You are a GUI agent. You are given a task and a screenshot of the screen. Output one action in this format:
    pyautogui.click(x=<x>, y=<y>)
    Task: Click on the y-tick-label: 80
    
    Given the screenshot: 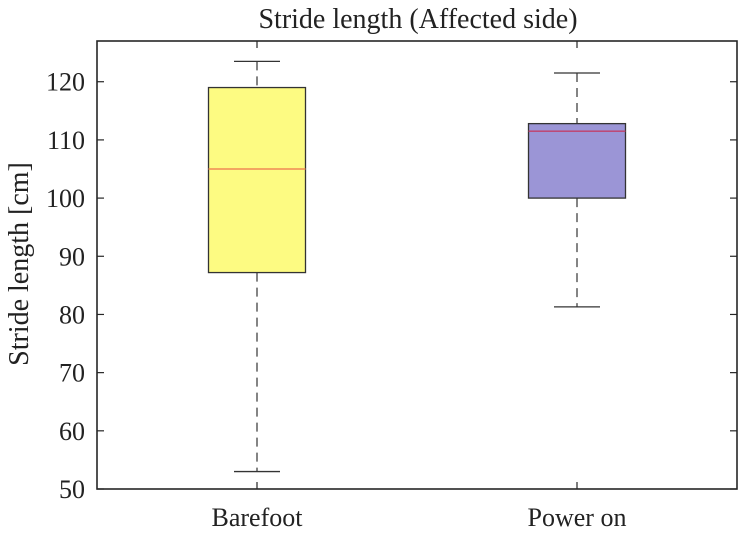 What is the action you would take?
    pyautogui.click(x=72, y=314)
    